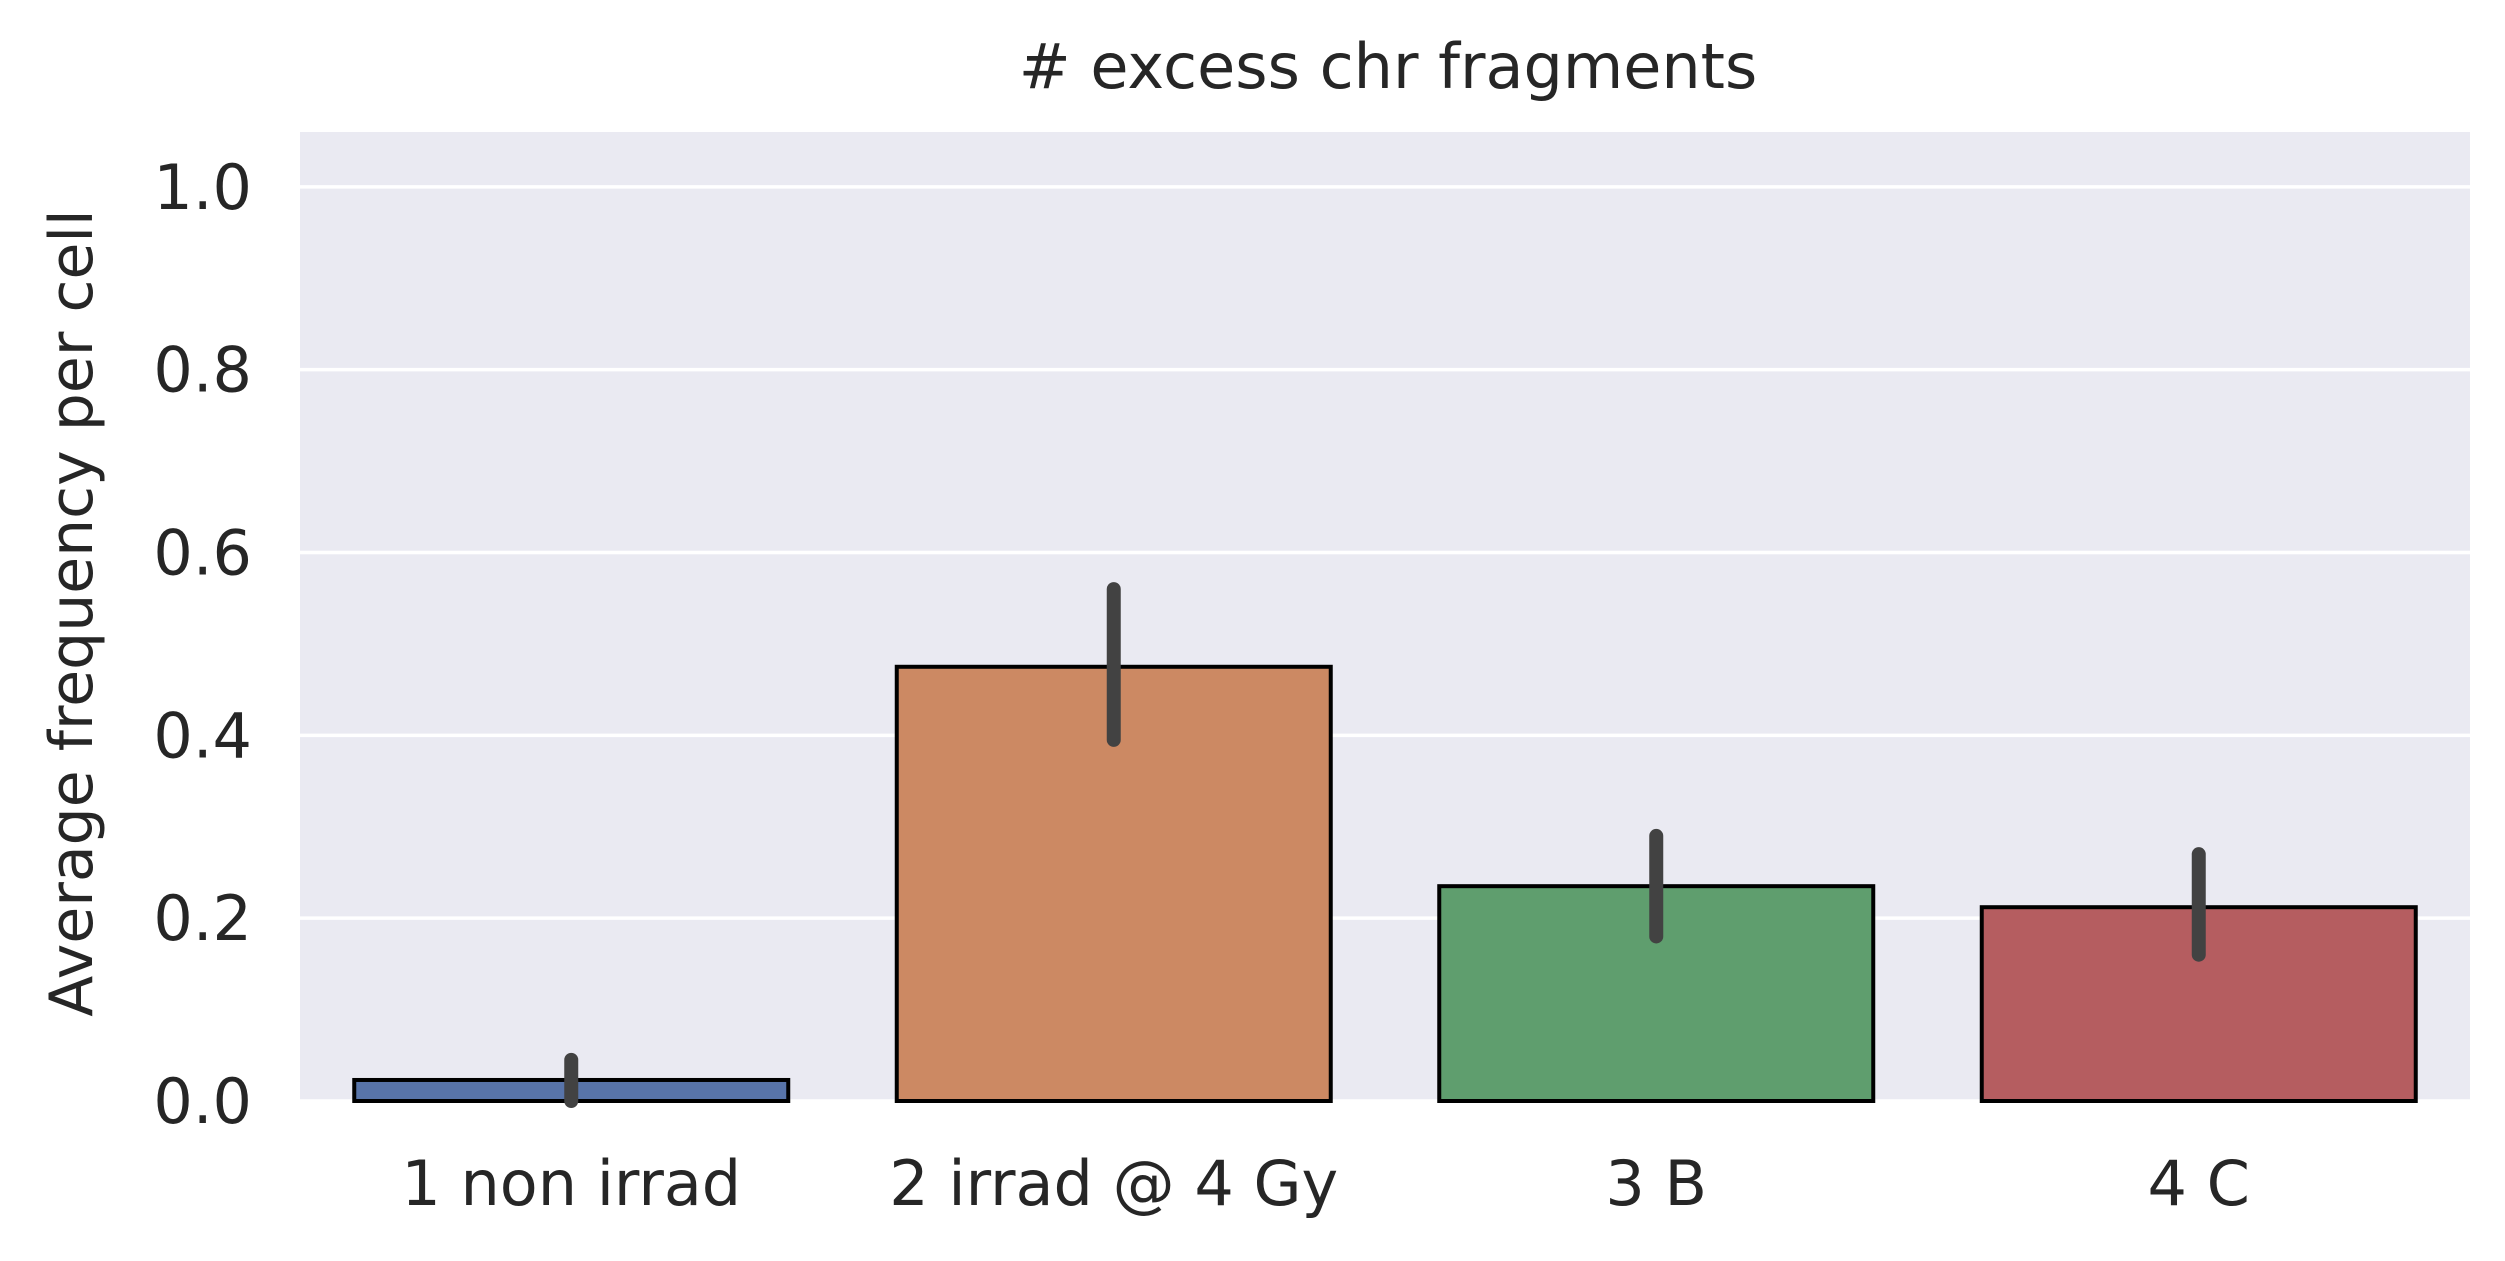 This screenshot has height=1261, width=2505. I want to click on y-tick-label: 0.0, so click(202, 1101).